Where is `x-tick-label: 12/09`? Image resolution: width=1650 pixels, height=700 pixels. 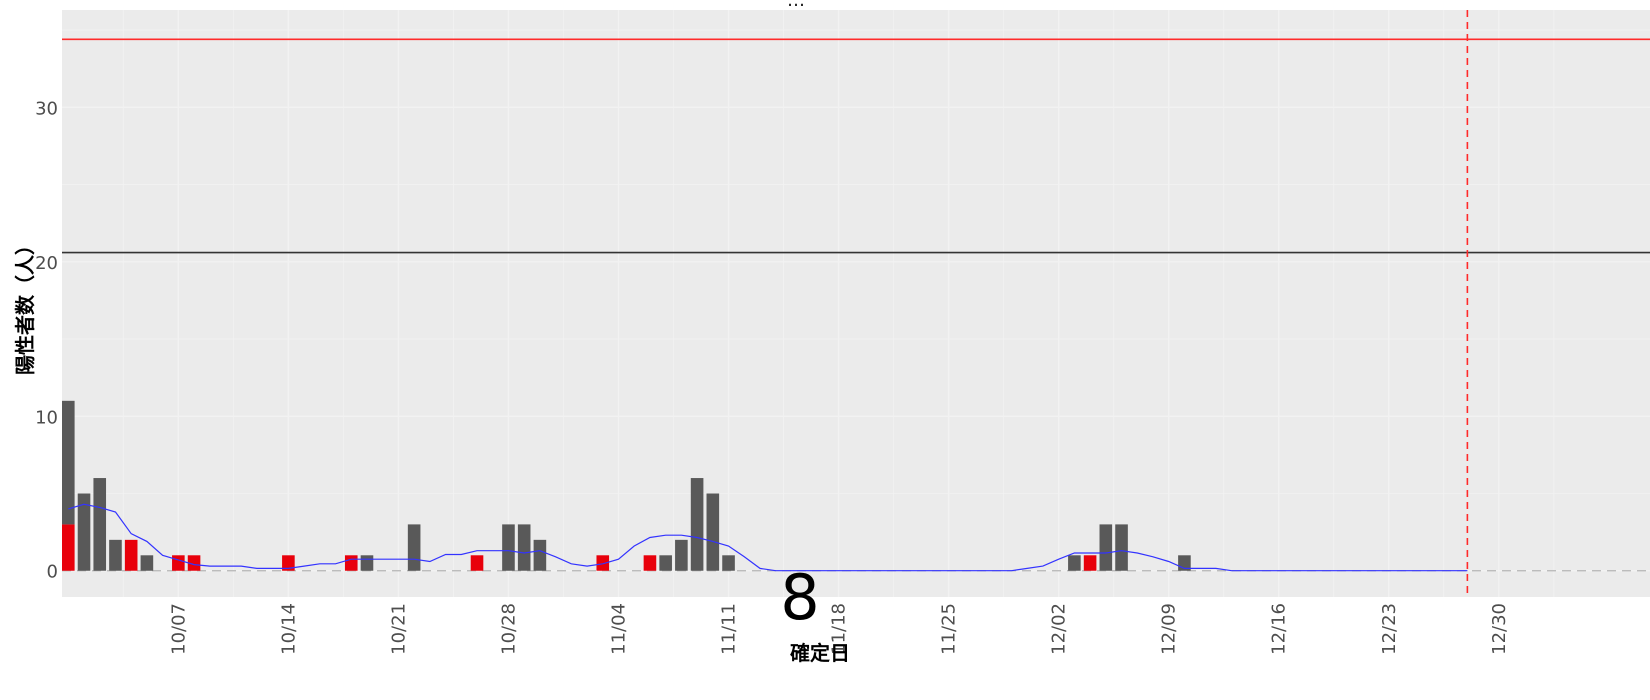
x-tick-label: 12/09 is located at coordinates (1169, 629).